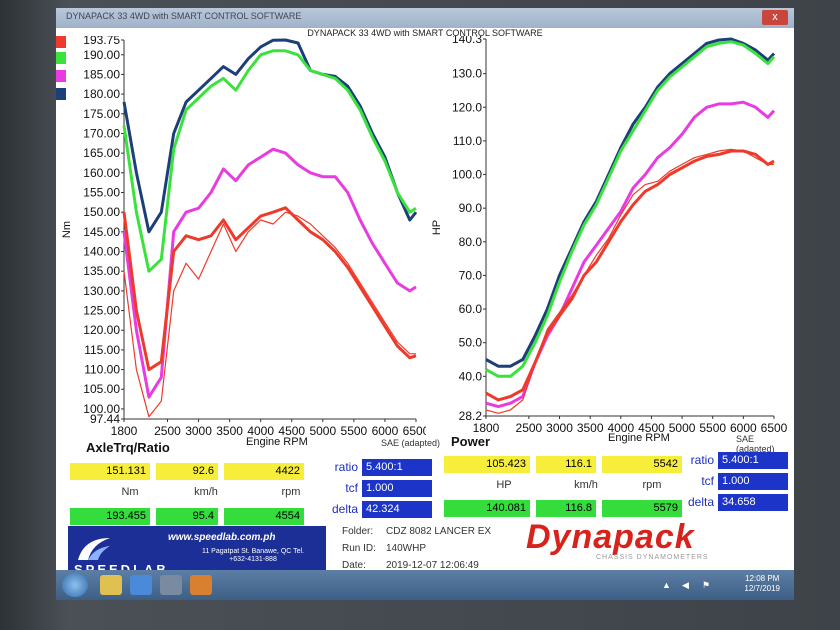 The width and height of the screenshot is (840, 630). What do you see at coordinates (354, 565) in the screenshot?
I see `date-label: Date:` at bounding box center [354, 565].